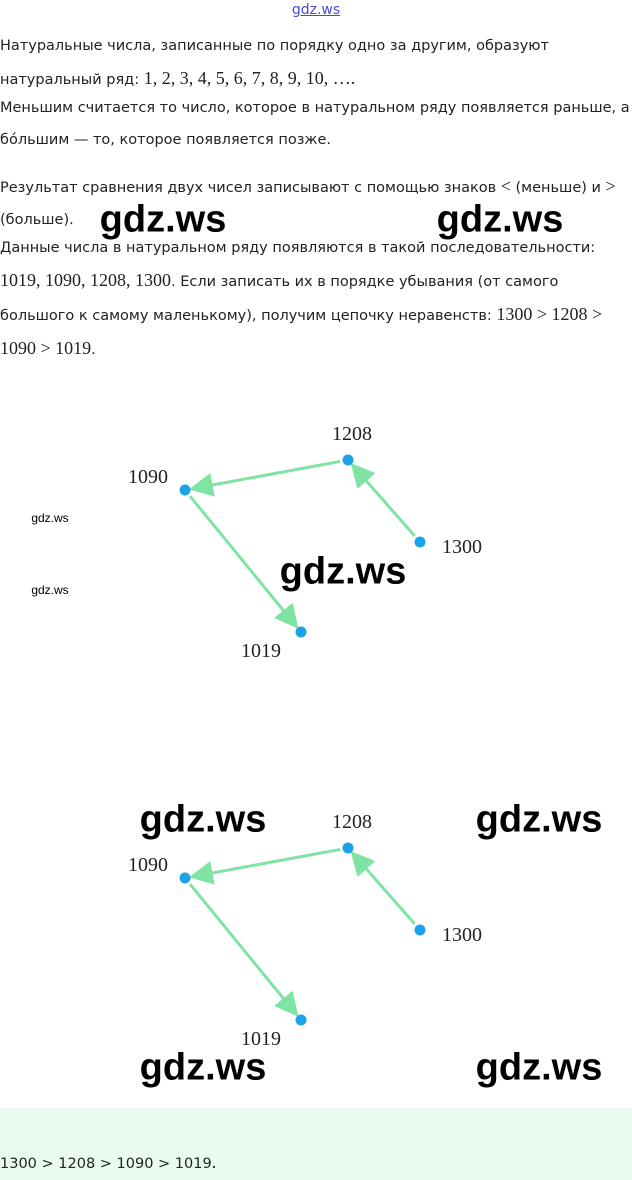  Describe the element at coordinates (301, 331) in the screenshot. I see `math: 1300 > 1208 > 1090 > 1019` at that location.